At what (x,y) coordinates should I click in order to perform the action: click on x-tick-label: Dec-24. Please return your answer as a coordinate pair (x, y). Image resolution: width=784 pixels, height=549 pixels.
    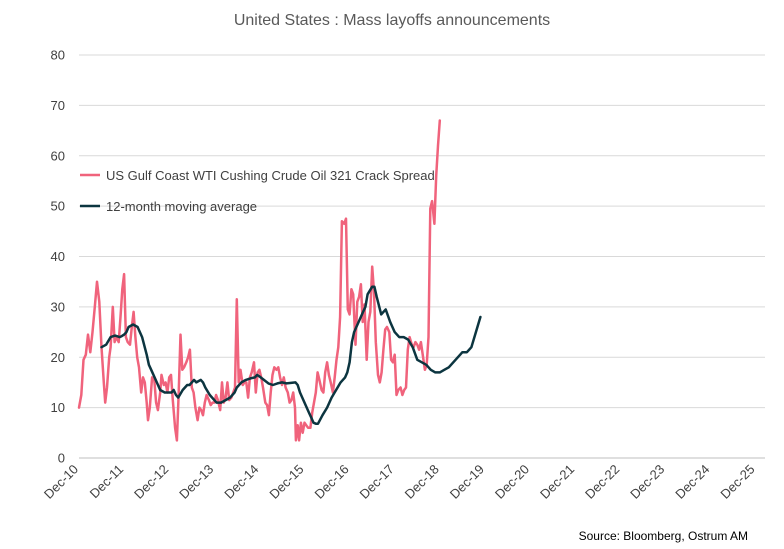
    Looking at the image, I should click on (692, 482).